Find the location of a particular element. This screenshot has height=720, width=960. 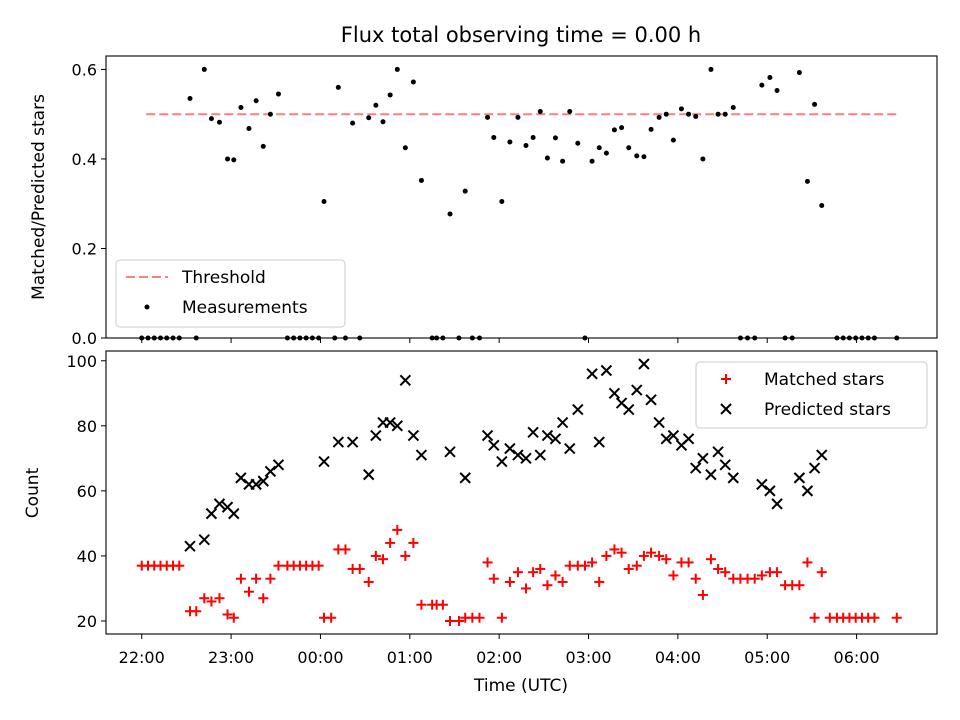

legend-predicted-label: Predicted stars is located at coordinates (827, 410).